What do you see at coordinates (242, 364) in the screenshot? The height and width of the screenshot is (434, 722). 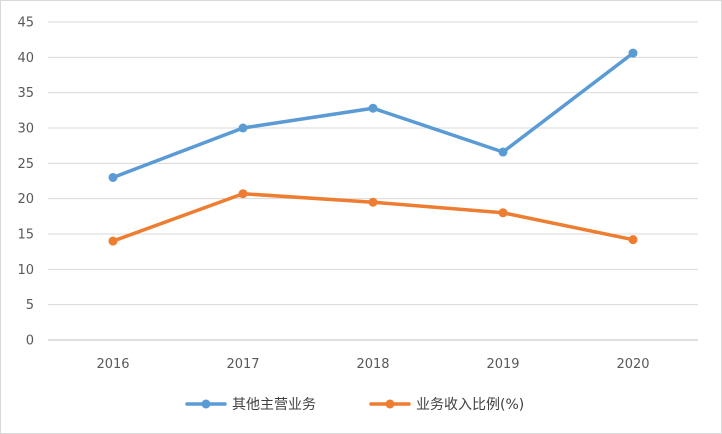 I see `x-tick-label: 2017` at bounding box center [242, 364].